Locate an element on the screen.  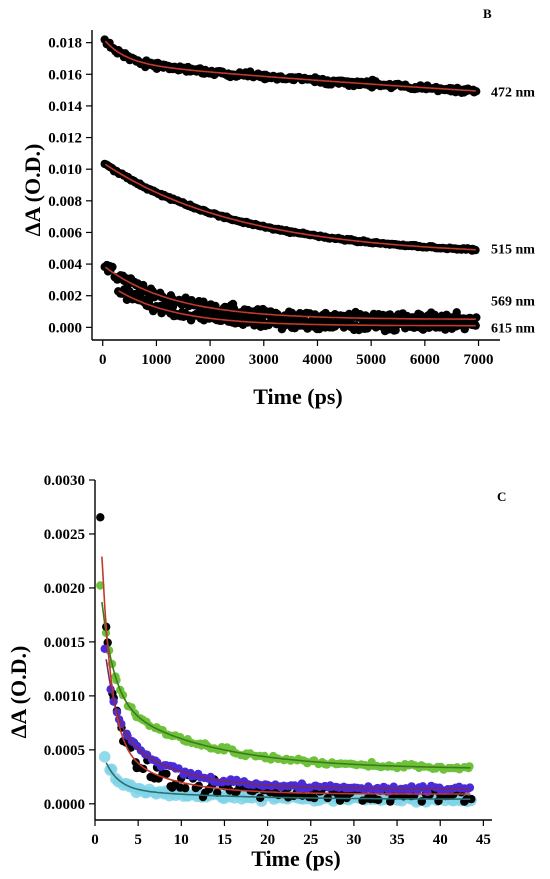
y-tick-label: 0.006 is located at coordinates (65, 233).